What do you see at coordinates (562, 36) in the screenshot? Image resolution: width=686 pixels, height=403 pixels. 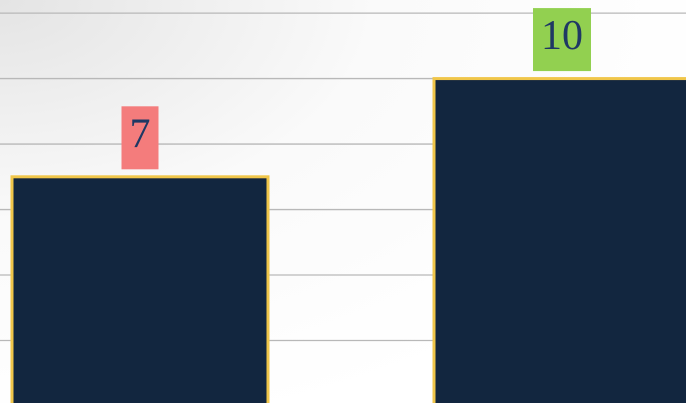 I see `value-label: 10` at bounding box center [562, 36].